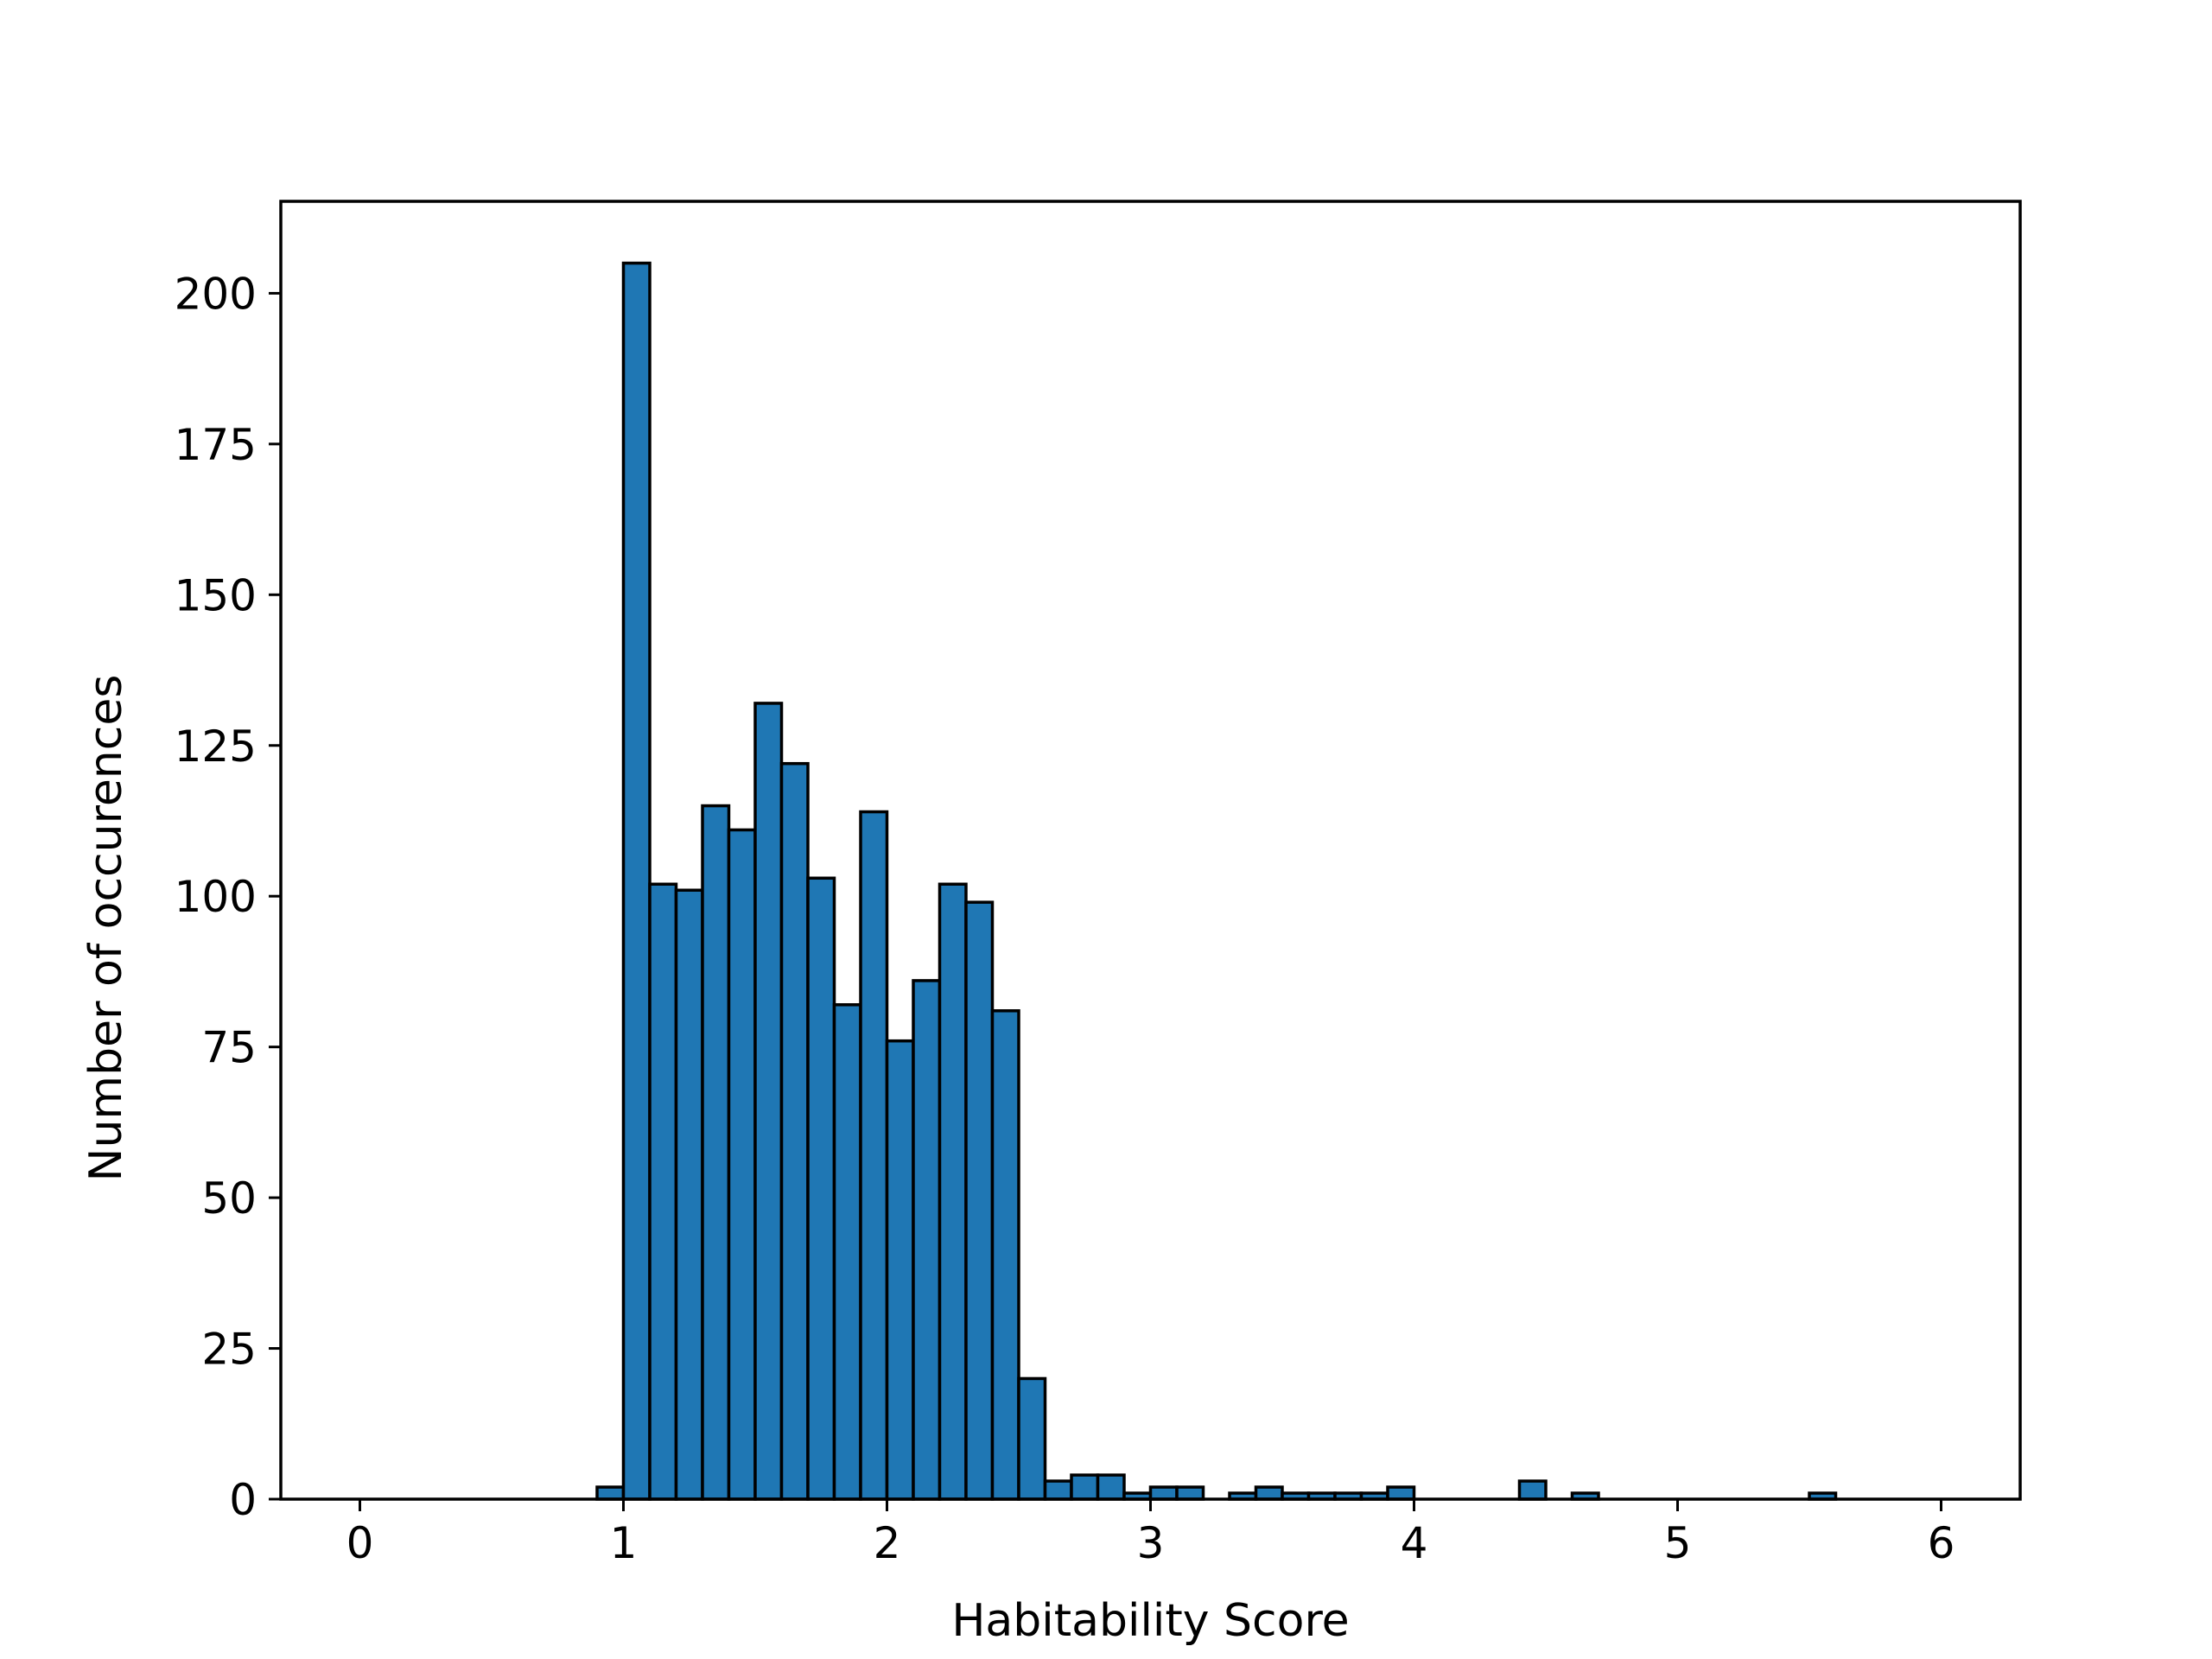 The height and width of the screenshot is (1659, 2212). Describe the element at coordinates (106, 928) in the screenshot. I see `y-axis-label: Number of occurences` at that location.